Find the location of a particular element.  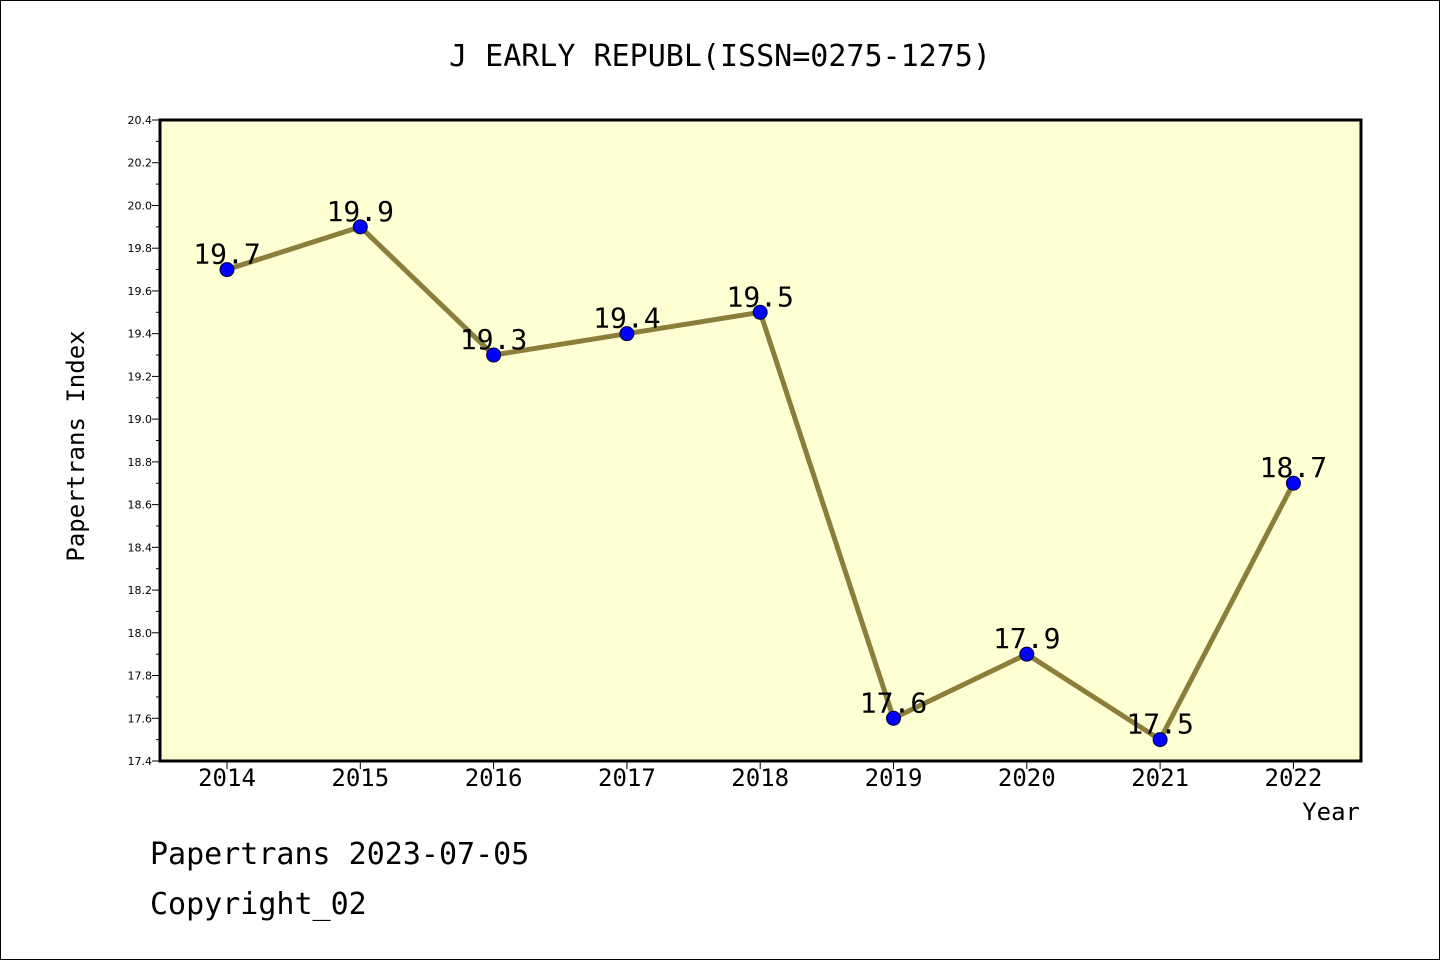

y-tick-label: 18.0 is located at coordinates (140, 633).